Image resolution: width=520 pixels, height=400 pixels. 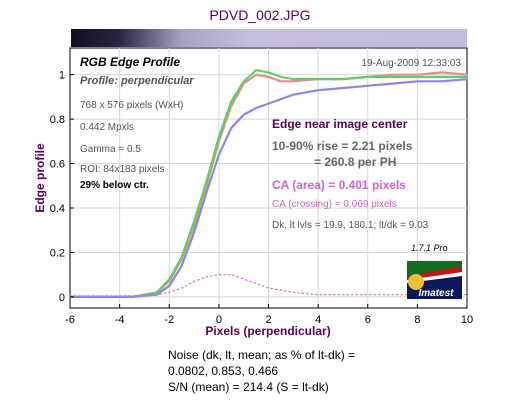 I want to click on y-axis-ticks: 0 0.2 0.4 0.6 0.8 1, so click(x=62, y=187).